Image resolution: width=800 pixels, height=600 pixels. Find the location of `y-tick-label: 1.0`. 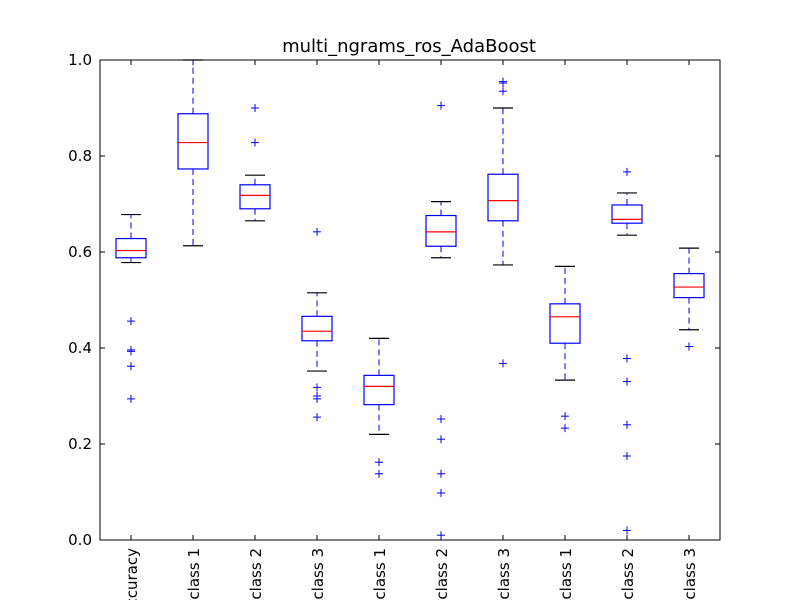

y-tick-label: 1.0 is located at coordinates (80, 60).